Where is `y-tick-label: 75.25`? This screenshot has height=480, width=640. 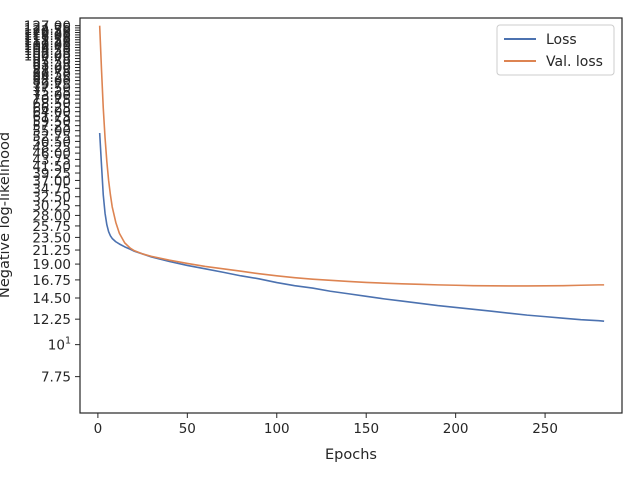 y-tick-label: 75.25 is located at coordinates (51, 92).